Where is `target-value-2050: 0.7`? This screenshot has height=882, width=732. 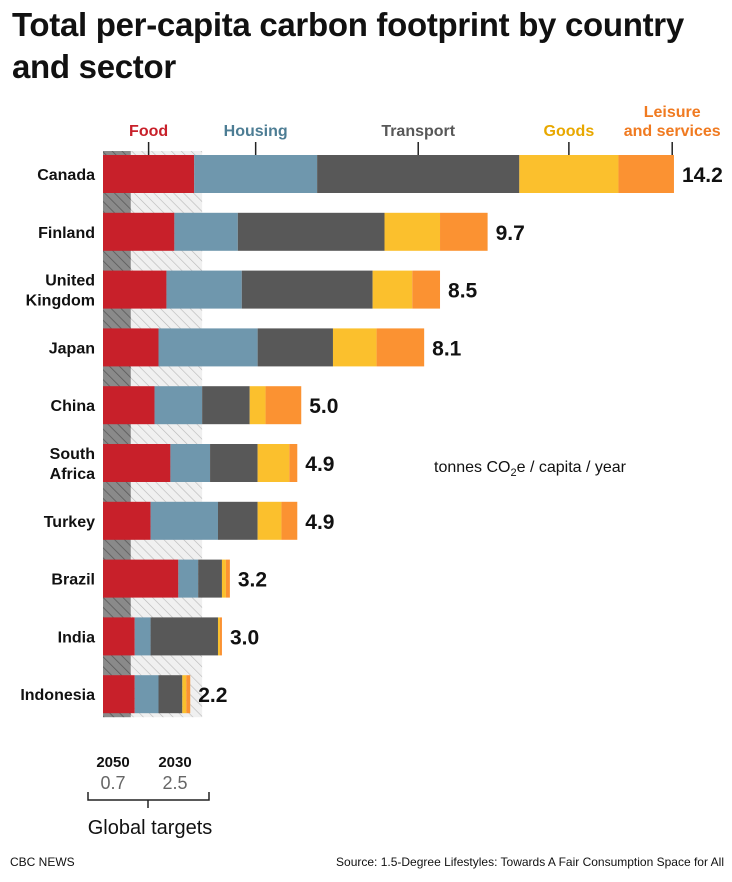 target-value-2050: 0.7 is located at coordinates (112, 783).